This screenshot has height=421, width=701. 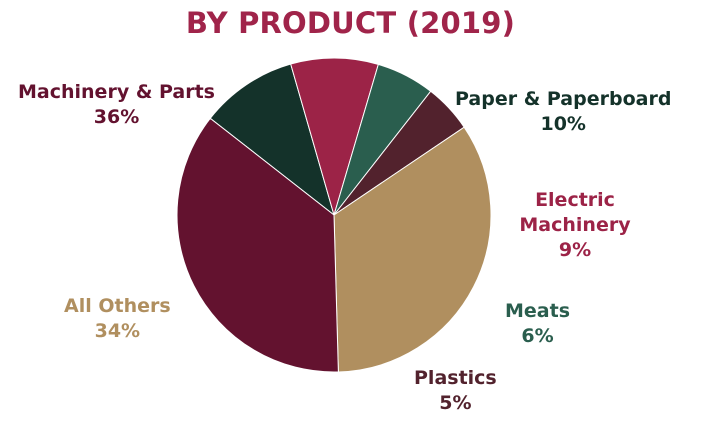 I want to click on slice-name: Plastics, so click(x=455, y=378).